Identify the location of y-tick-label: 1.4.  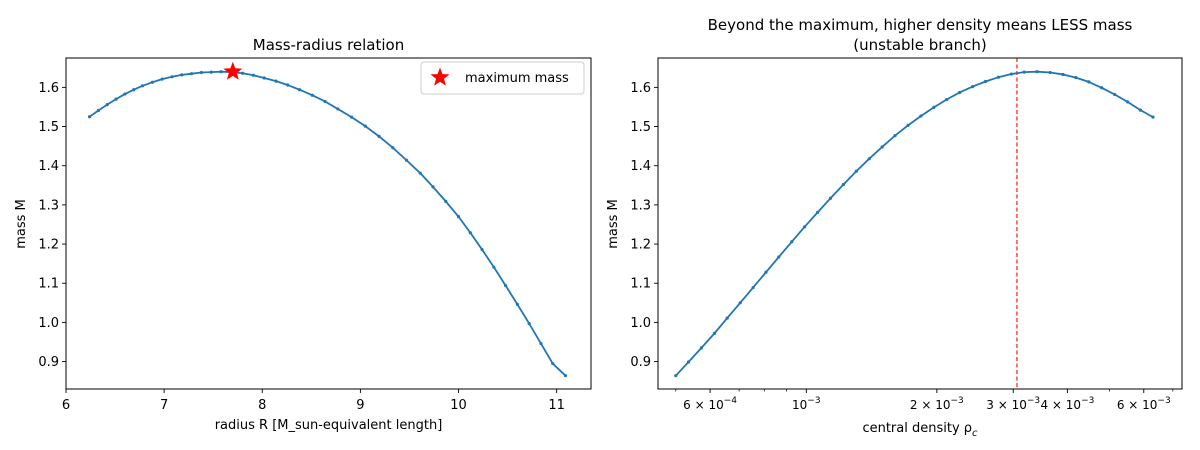
(48, 166).